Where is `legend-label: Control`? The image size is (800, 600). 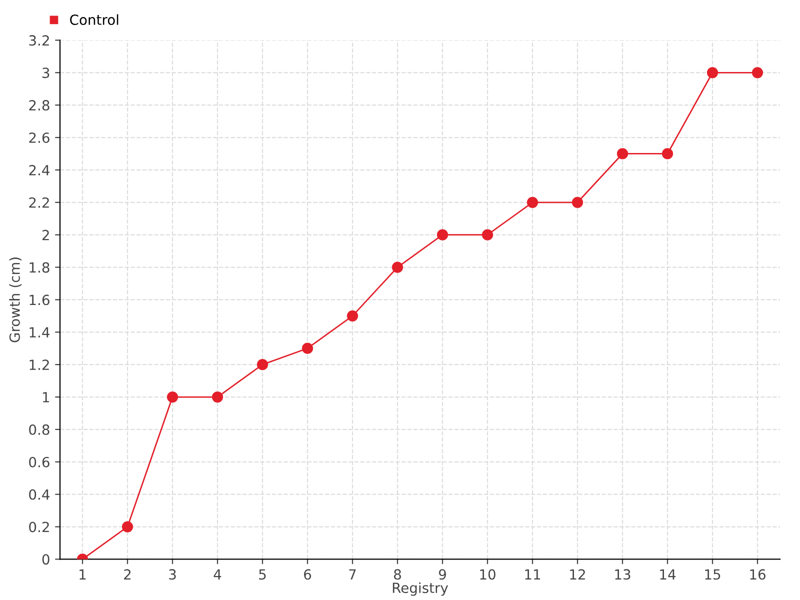
legend-label: Control is located at coordinates (94, 20).